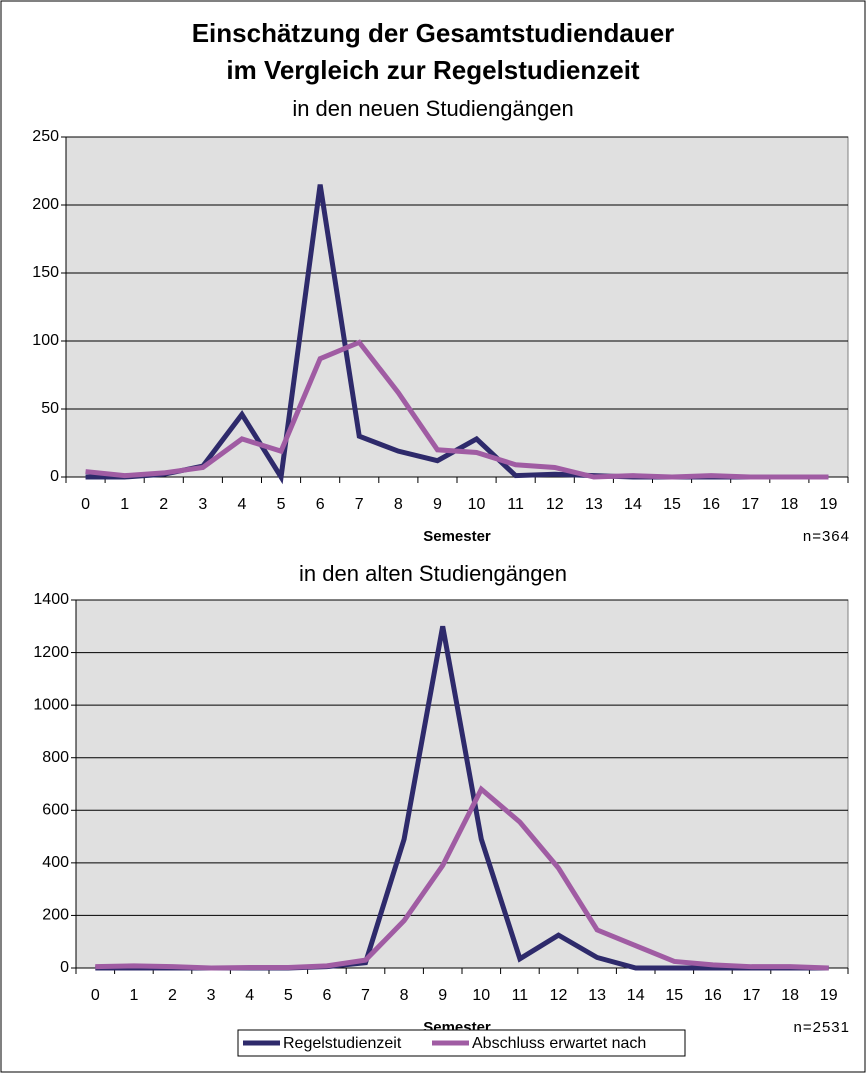  What do you see at coordinates (45, 272) in the screenshot?
I see `y-tick-label: 150` at bounding box center [45, 272].